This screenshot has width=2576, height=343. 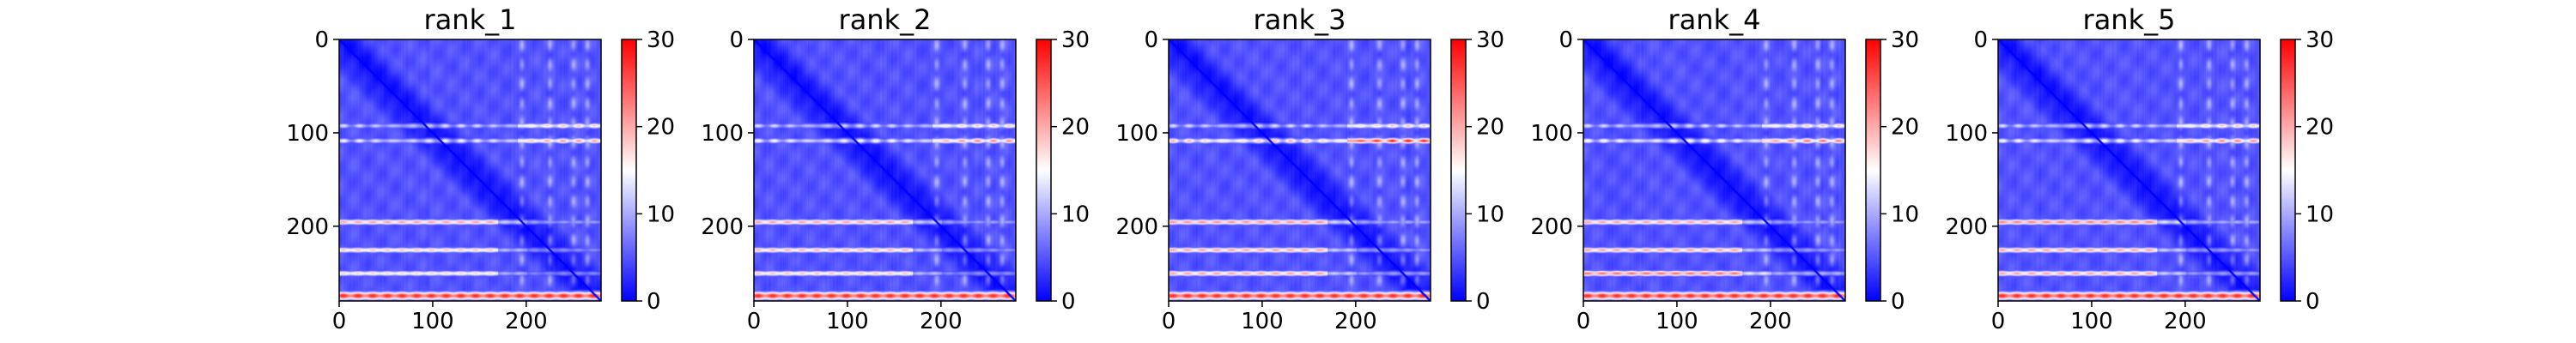 I want to click on panel-rank-5: rank_5 0 100 200 0 100 200 0 10 20 30, so click(x=2140, y=168).